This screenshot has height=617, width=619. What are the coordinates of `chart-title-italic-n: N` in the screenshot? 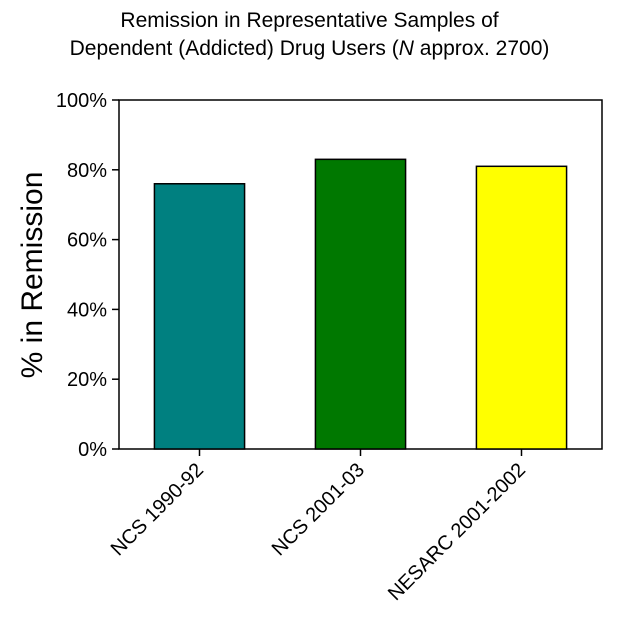 It's located at (406, 48).